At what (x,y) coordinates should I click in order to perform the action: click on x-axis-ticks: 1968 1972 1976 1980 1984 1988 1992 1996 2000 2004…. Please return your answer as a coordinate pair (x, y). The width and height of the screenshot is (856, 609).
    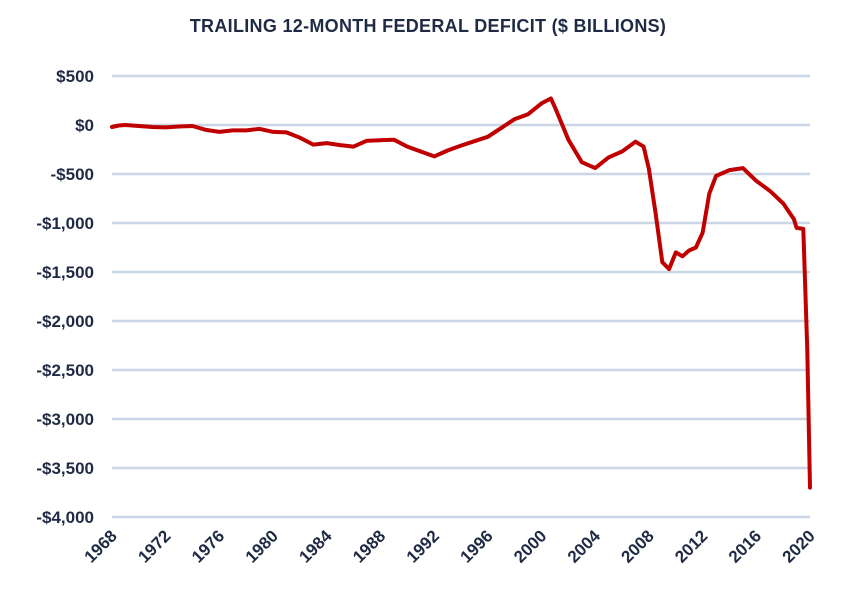
    Looking at the image, I should click on (450, 546).